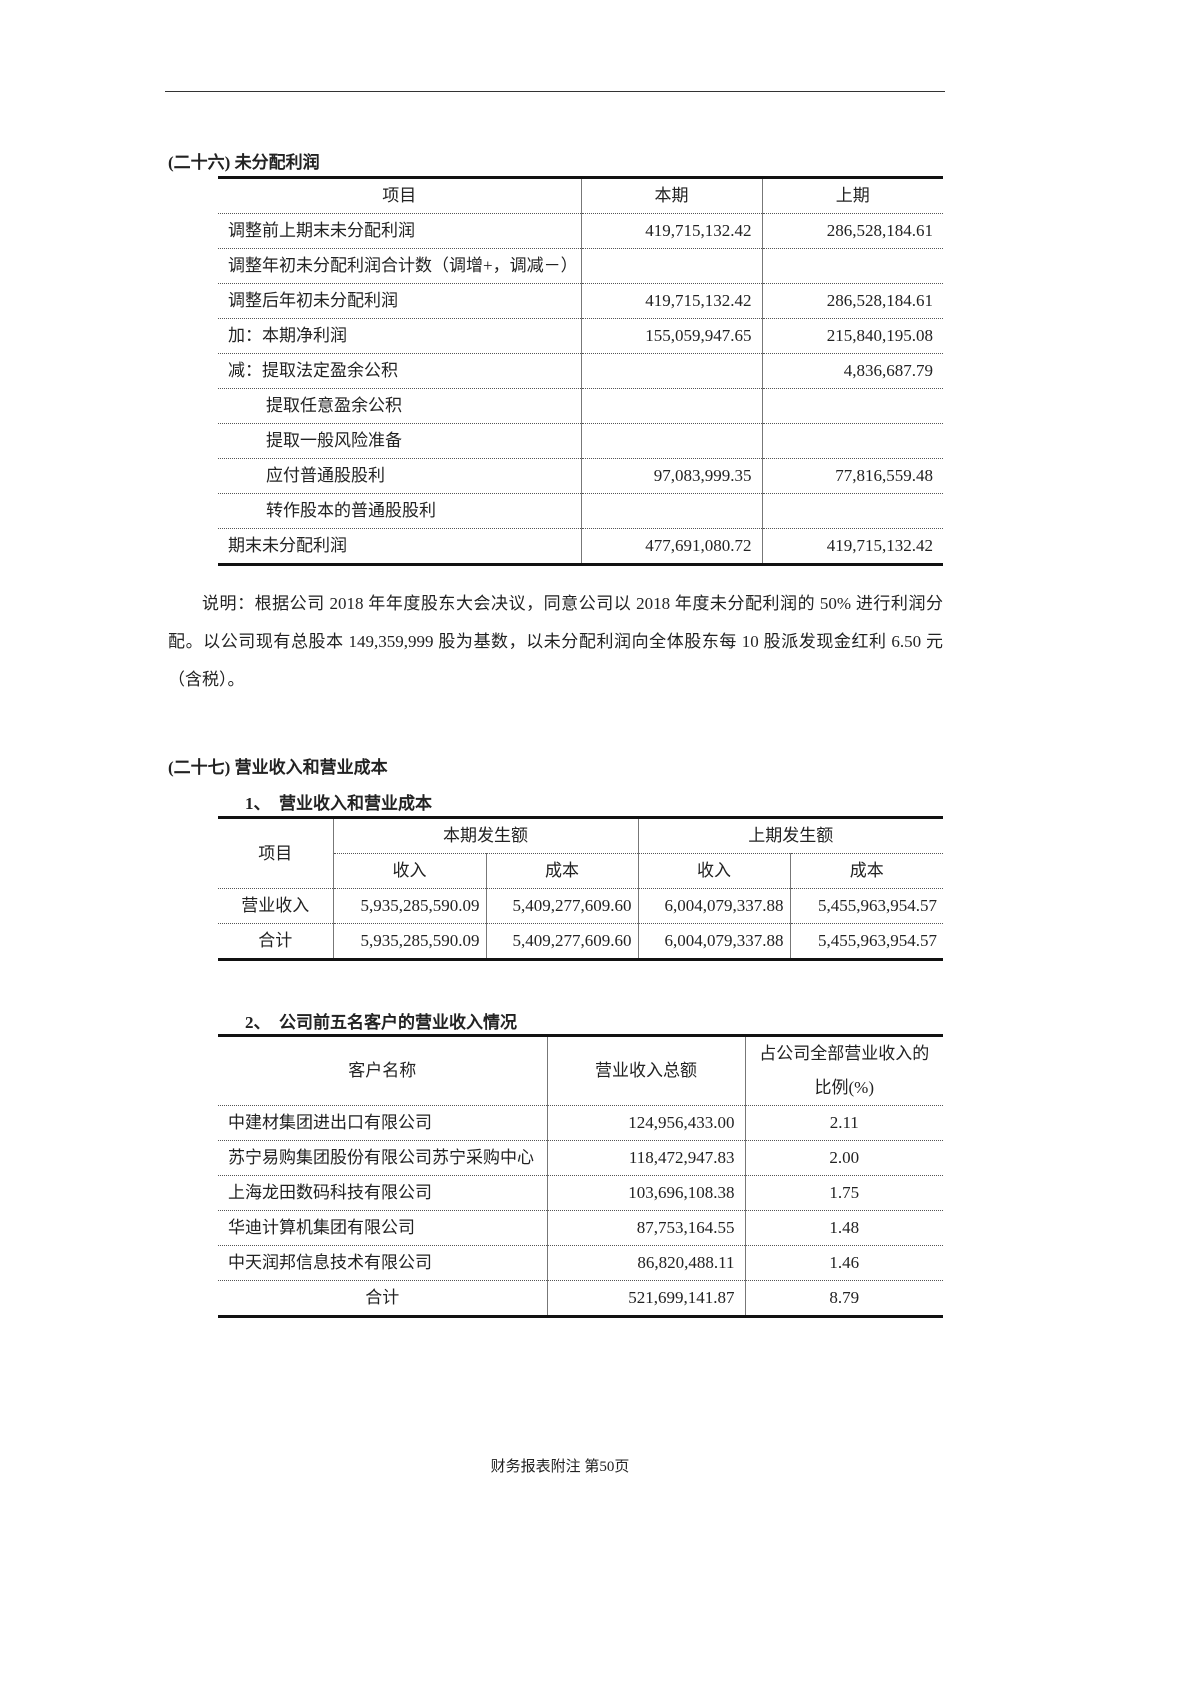 This screenshot has height=1696, width=1200. Describe the element at coordinates (400, 476) in the screenshot. I see `row-item: 应付普通股股利` at that location.